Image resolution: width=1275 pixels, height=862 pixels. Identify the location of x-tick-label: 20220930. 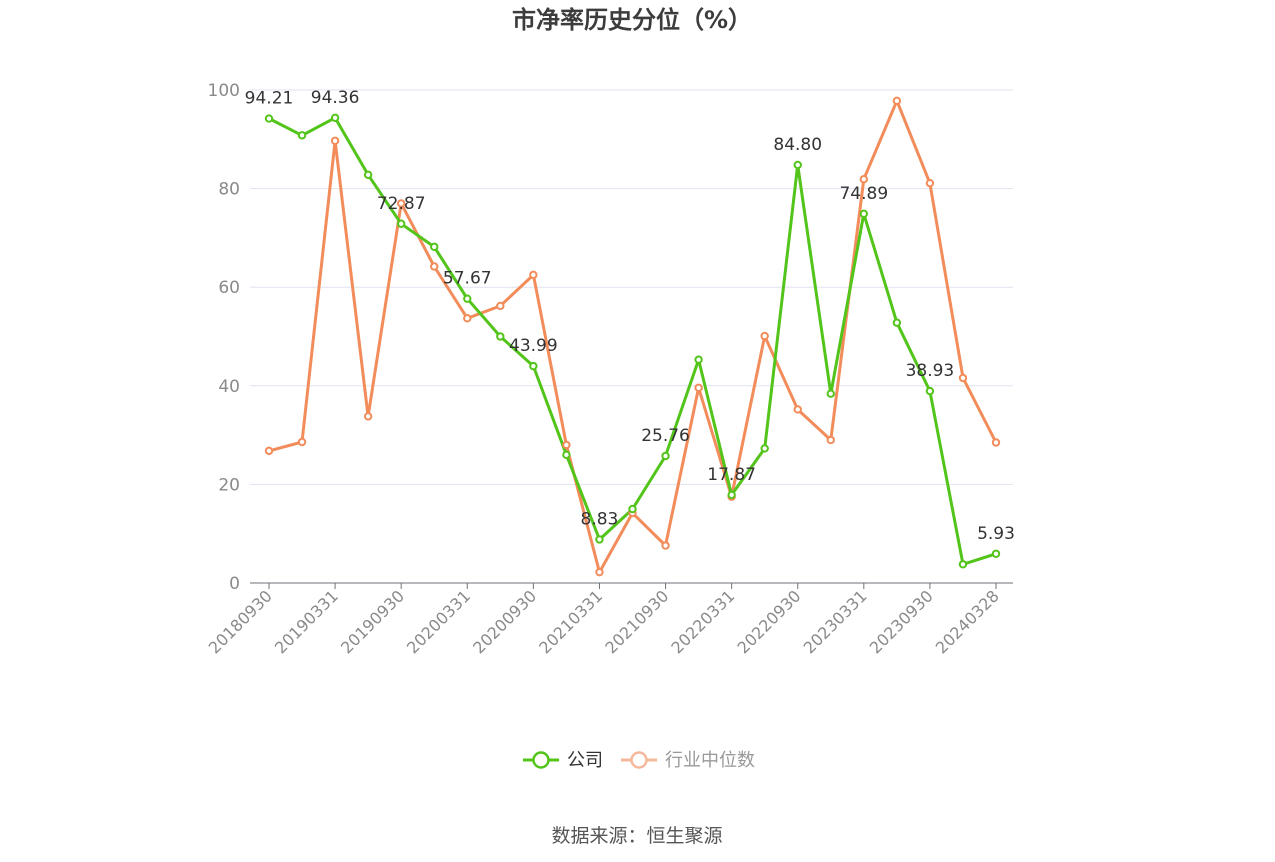
(769, 621).